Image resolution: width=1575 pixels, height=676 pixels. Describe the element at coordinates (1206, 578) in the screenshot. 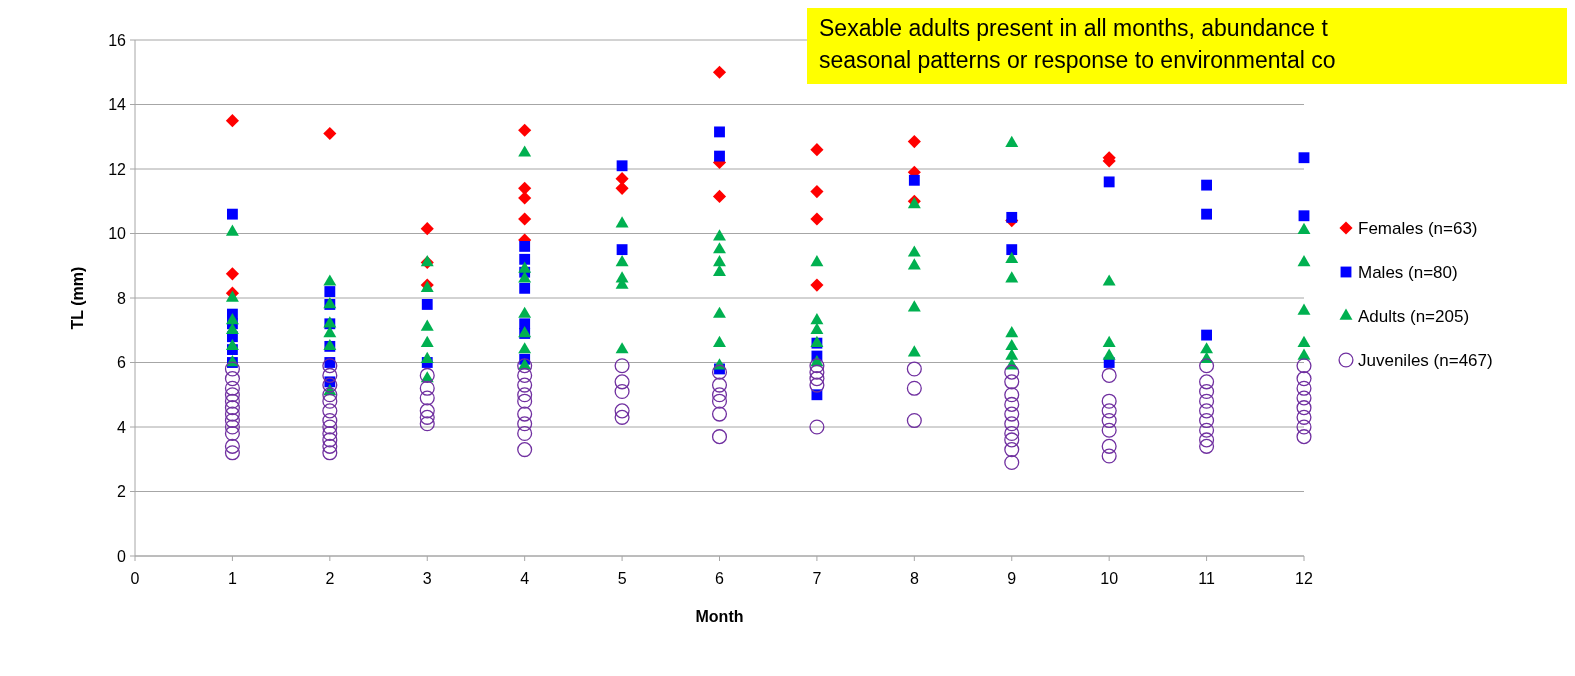

I see `x-tick-label: 11` at that location.